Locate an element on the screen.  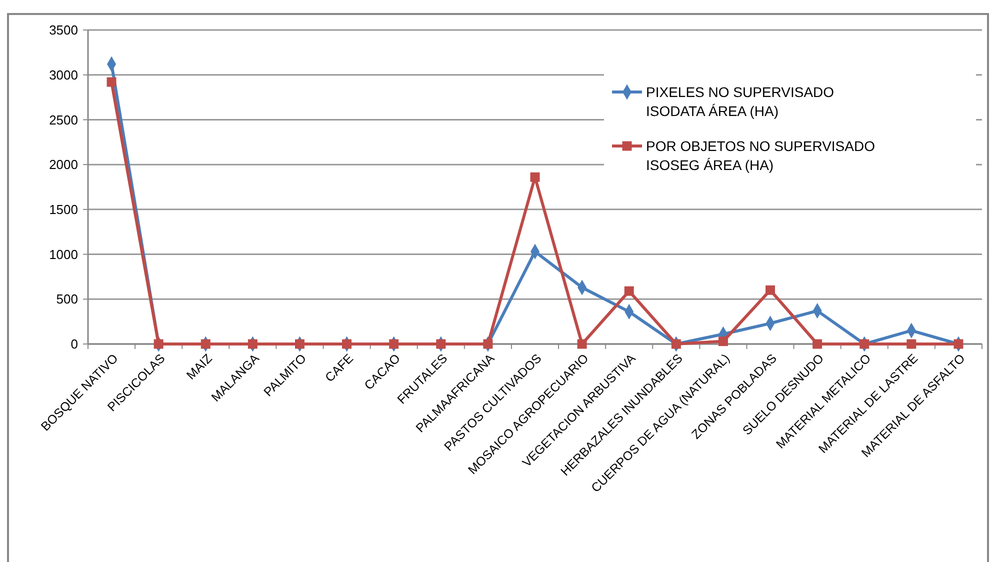
y-tick-label: 0 is located at coordinates (74, 344).